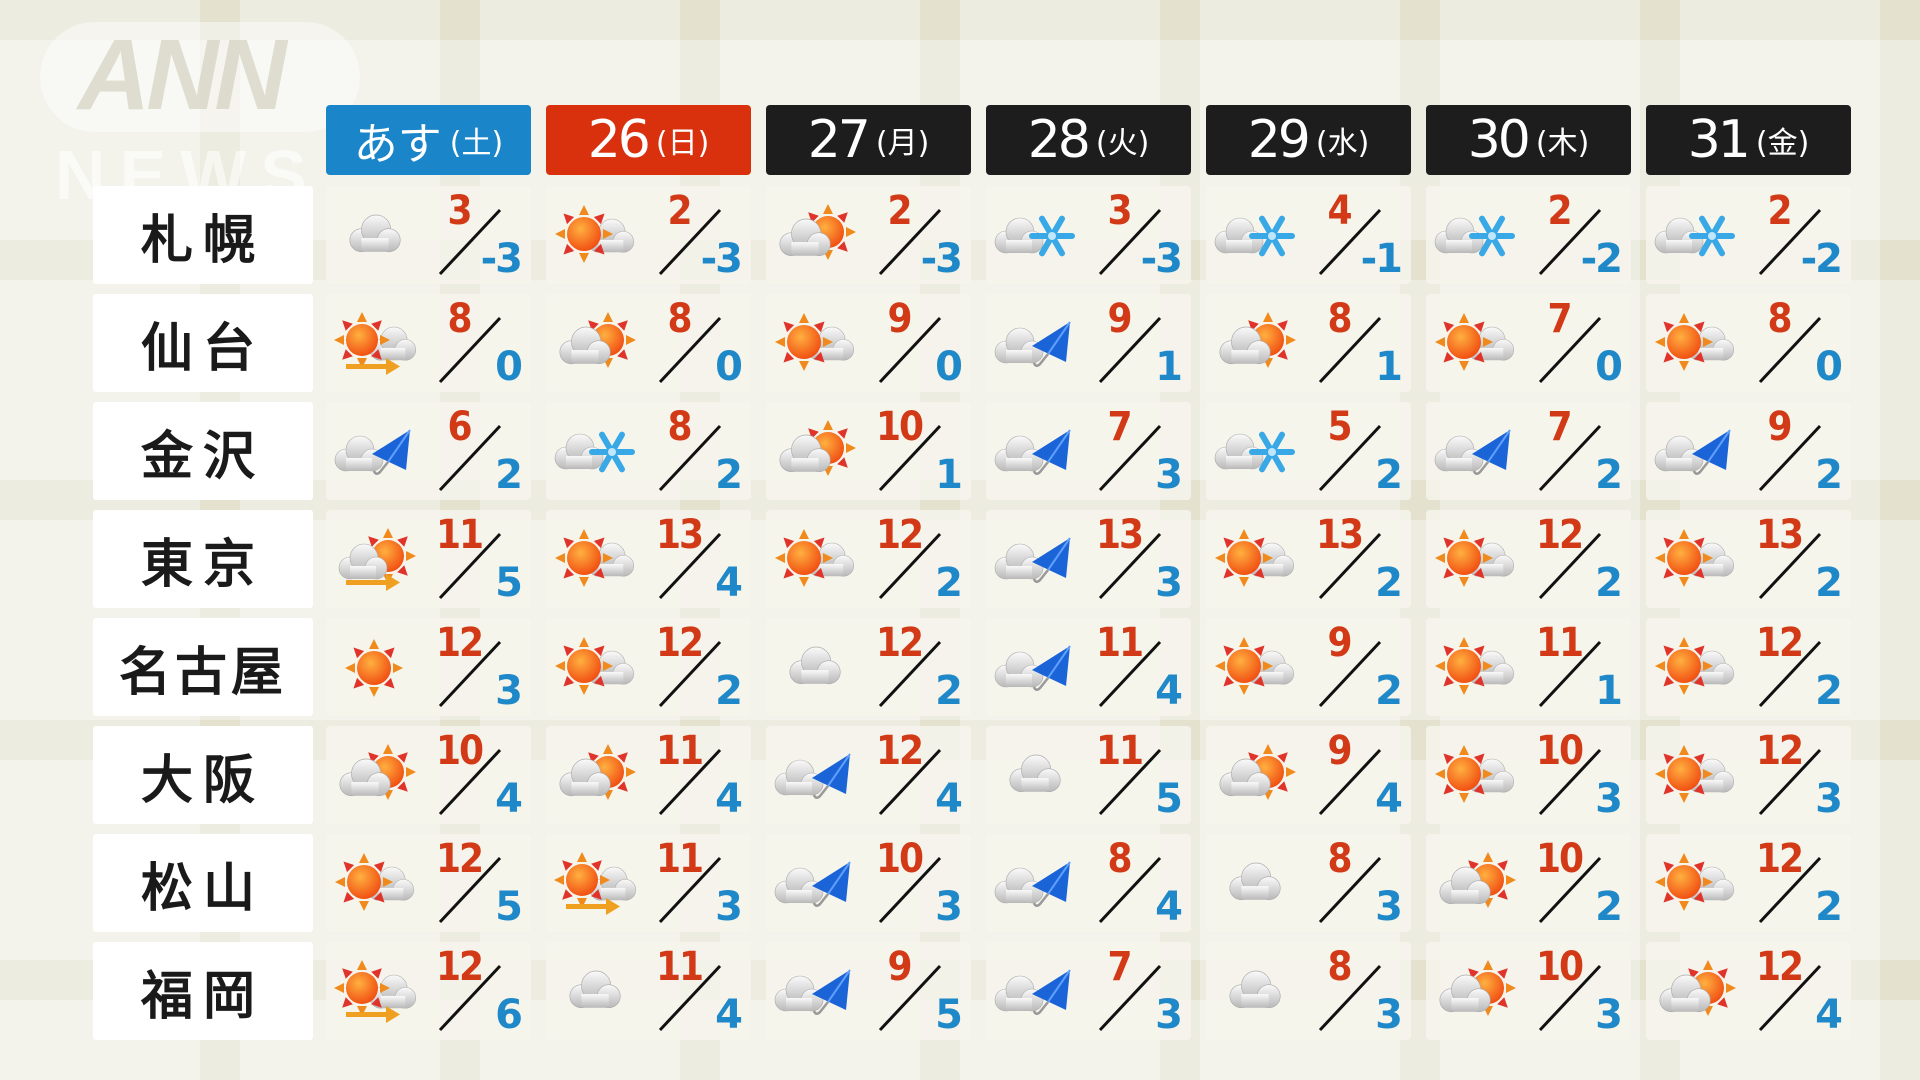  I want to click on forecast-cell: 9 2, so click(1308, 667).